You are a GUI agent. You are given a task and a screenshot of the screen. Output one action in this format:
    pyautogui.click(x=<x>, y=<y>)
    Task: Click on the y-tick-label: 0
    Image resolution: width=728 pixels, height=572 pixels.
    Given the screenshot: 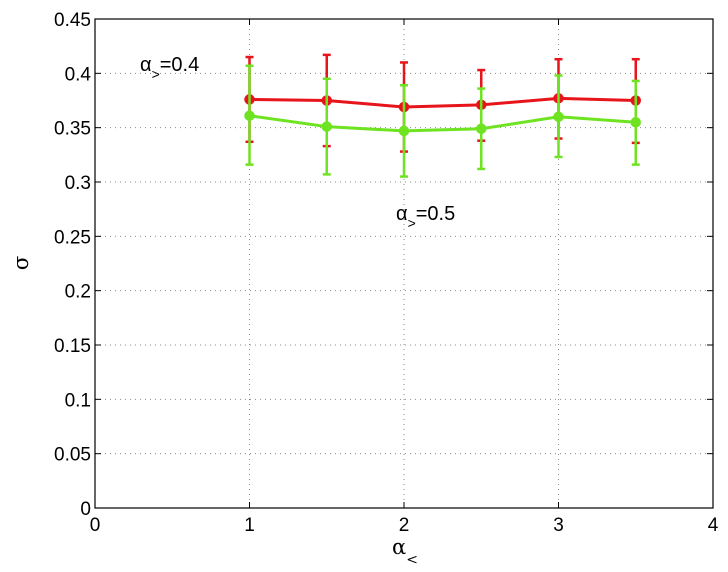 What is the action you would take?
    pyautogui.click(x=85, y=509)
    